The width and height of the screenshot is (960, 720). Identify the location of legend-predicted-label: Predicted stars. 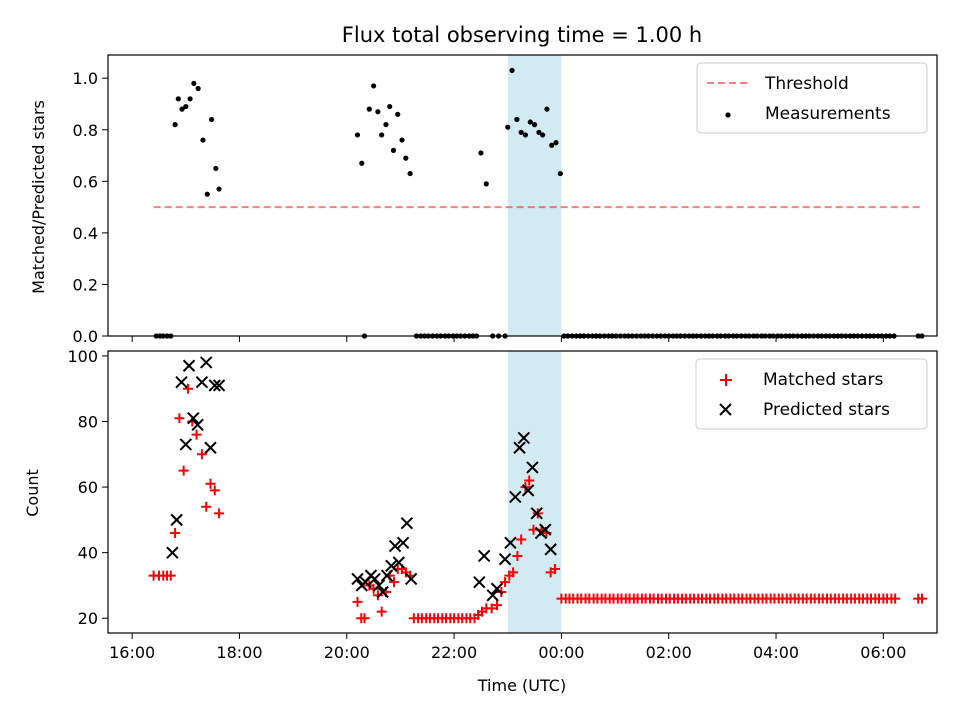
(826, 410).